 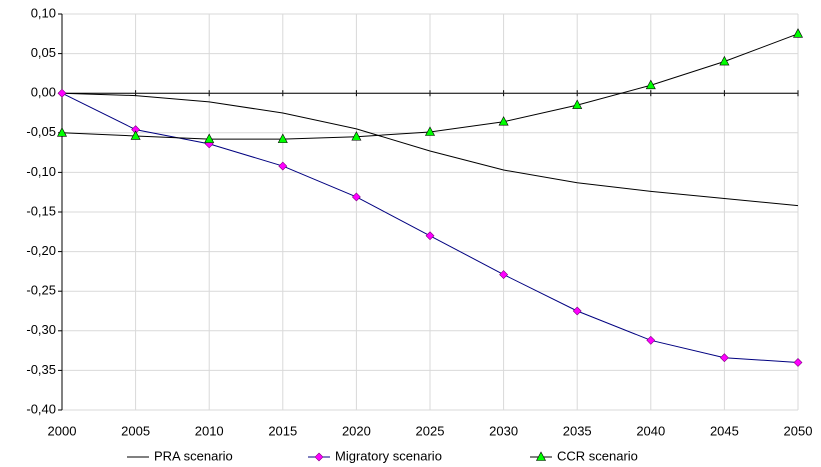 What do you see at coordinates (43, 12) in the screenshot?
I see `y-tick-label: 0,10` at bounding box center [43, 12].